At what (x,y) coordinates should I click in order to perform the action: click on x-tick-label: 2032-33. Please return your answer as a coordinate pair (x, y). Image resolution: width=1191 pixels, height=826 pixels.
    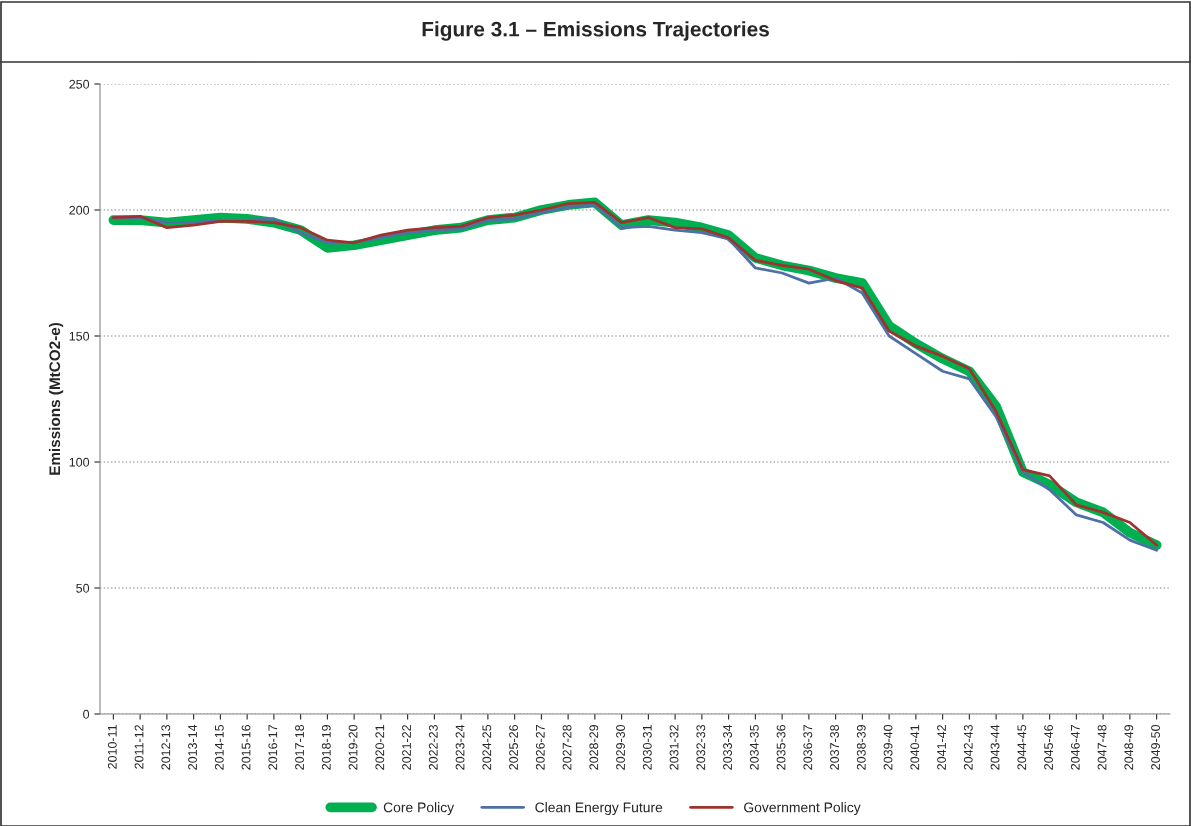
    Looking at the image, I should click on (701, 747).